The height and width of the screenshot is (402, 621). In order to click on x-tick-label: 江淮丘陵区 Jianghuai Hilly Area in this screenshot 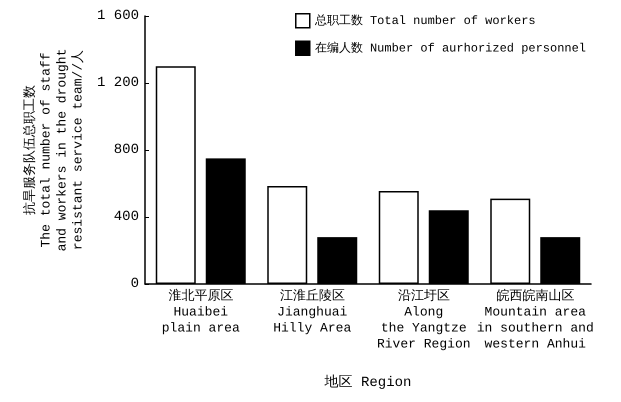, I will do `click(312, 312)`.